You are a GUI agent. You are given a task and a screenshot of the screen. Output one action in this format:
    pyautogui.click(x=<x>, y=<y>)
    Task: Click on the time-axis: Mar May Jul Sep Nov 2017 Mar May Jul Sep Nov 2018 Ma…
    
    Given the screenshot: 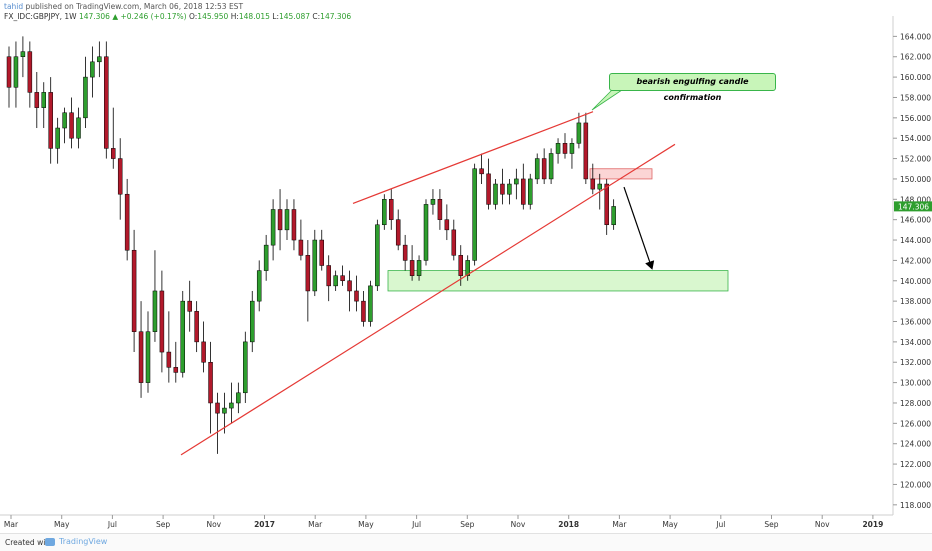 What is the action you would take?
    pyautogui.click(x=446, y=521)
    